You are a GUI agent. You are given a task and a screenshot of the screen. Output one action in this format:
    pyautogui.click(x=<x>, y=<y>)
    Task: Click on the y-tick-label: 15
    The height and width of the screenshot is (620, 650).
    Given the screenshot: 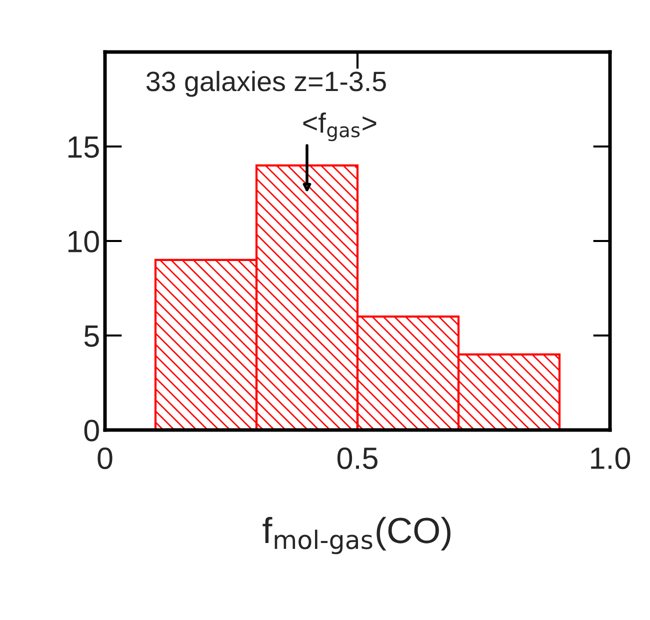 What is the action you would take?
    pyautogui.click(x=83, y=147)
    